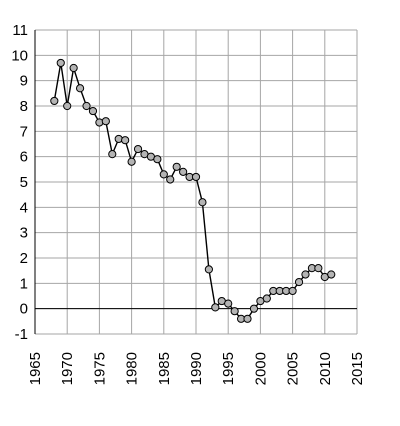 The height and width of the screenshot is (426, 400). What do you see at coordinates (24, 182) in the screenshot?
I see `y-tick-label: 5` at bounding box center [24, 182].